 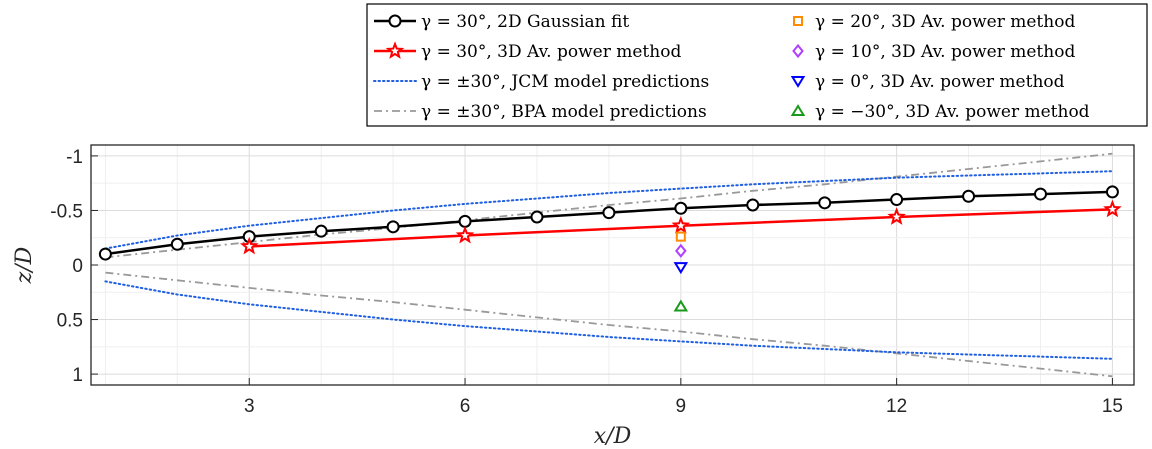 I want to click on legend-label: γ = 0°, 3D Av. power method, so click(x=940, y=82).